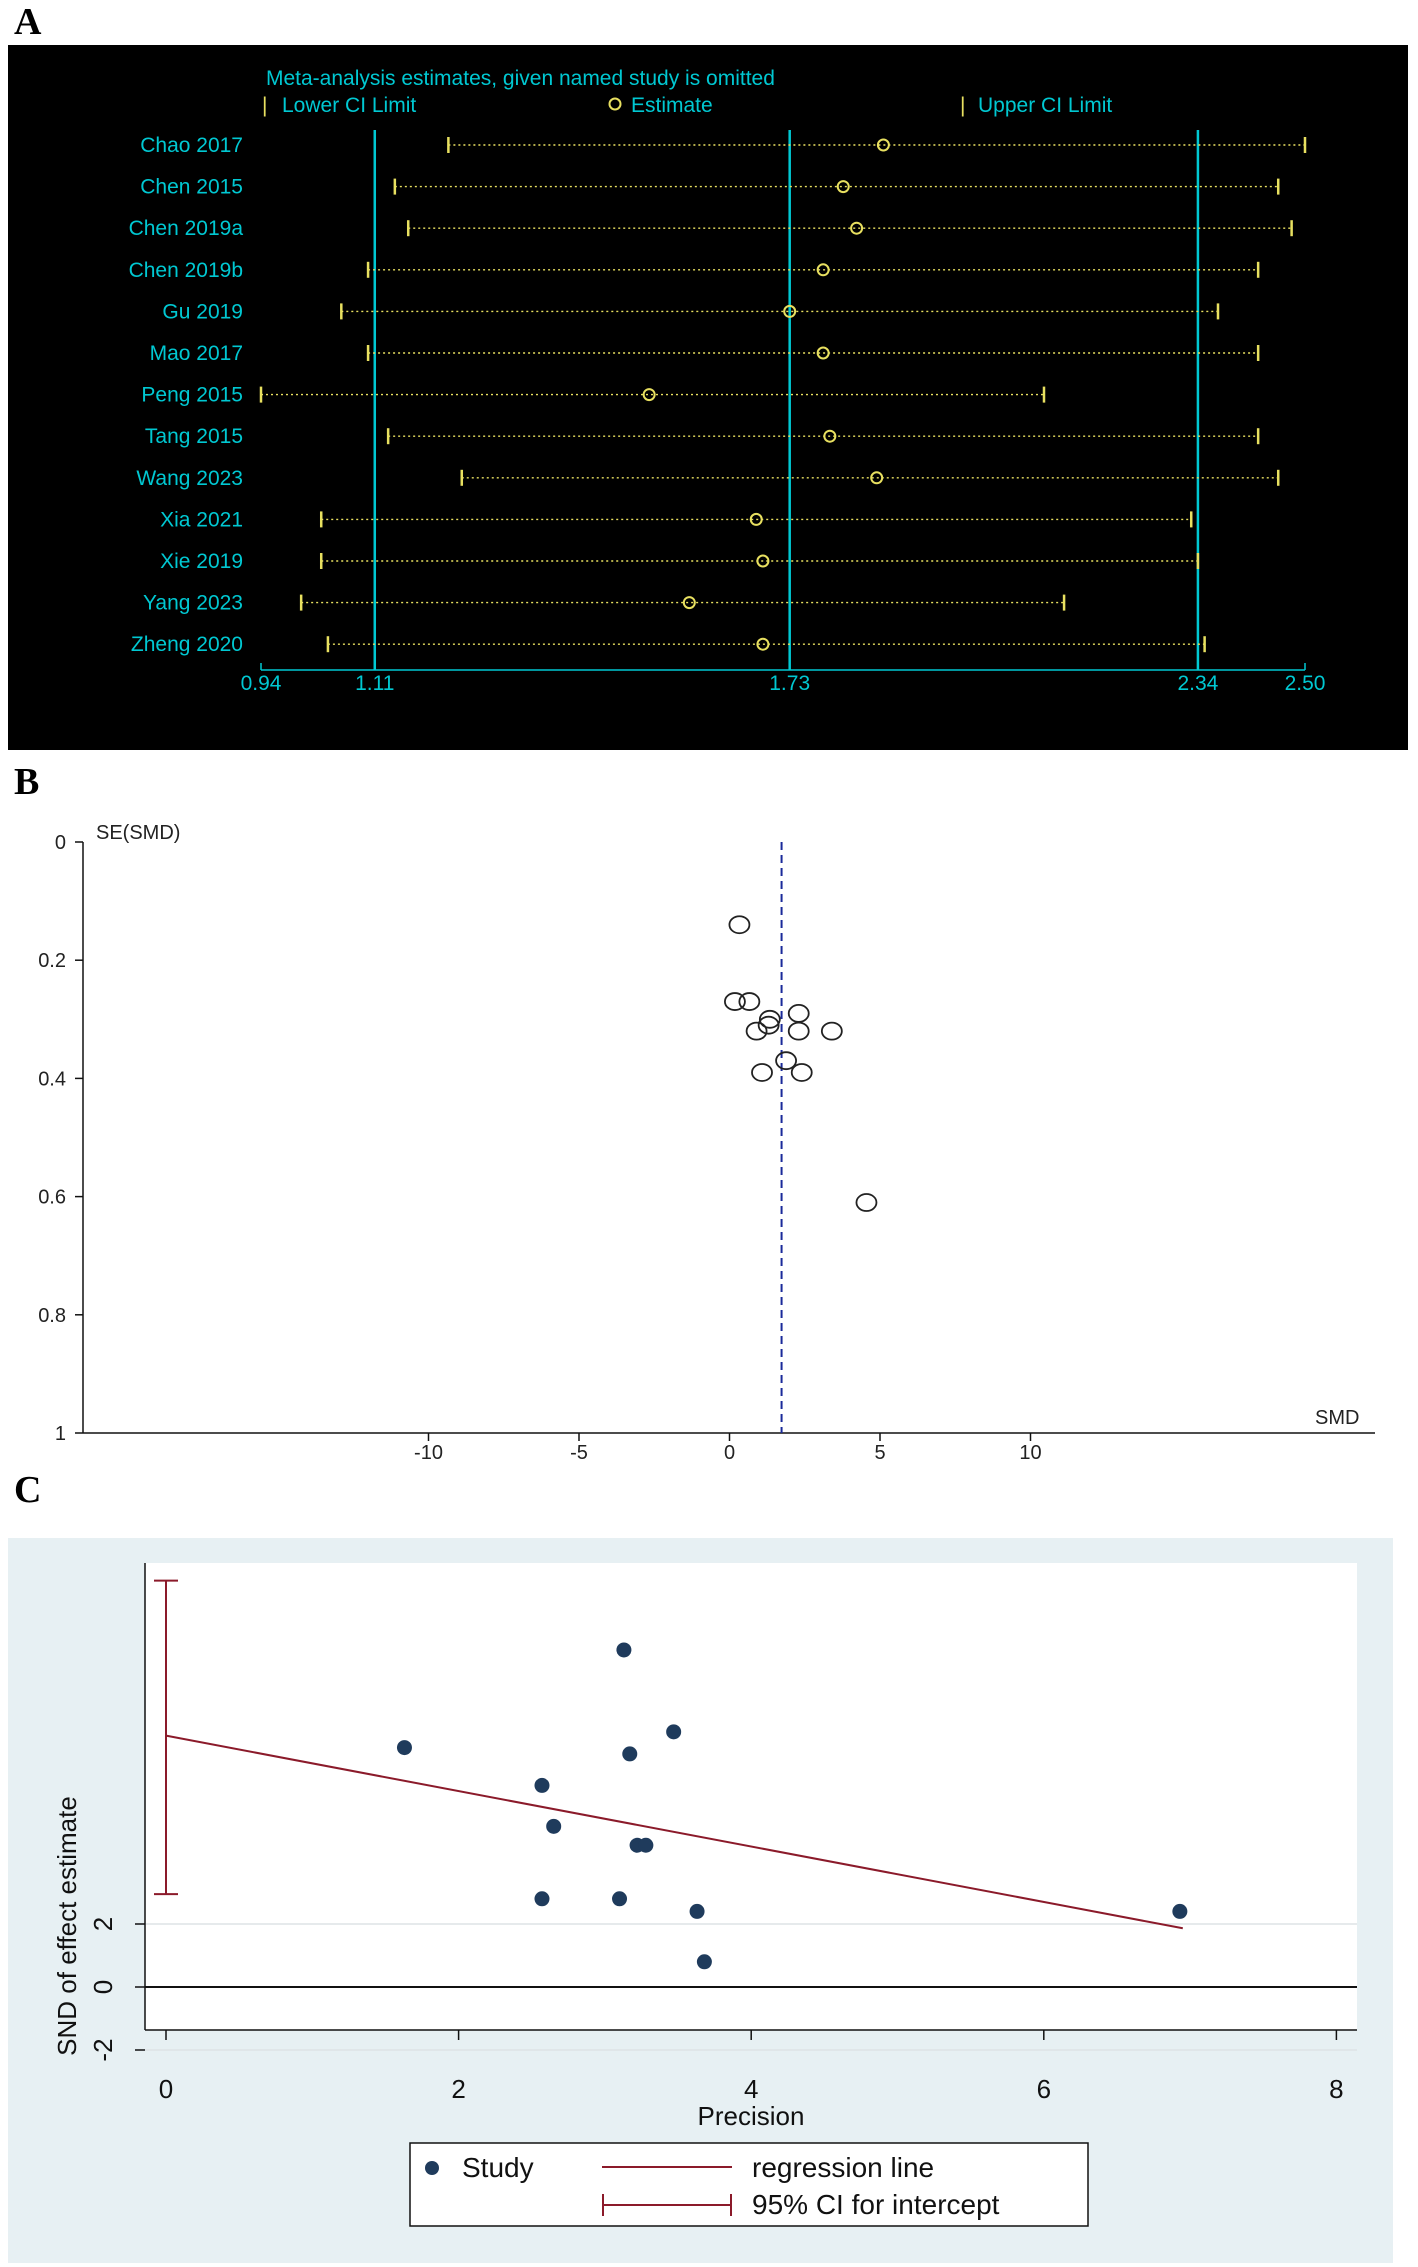 The image size is (1418, 2267). What do you see at coordinates (187, 644) in the screenshot?
I see `study-label: Zheng 2020` at bounding box center [187, 644].